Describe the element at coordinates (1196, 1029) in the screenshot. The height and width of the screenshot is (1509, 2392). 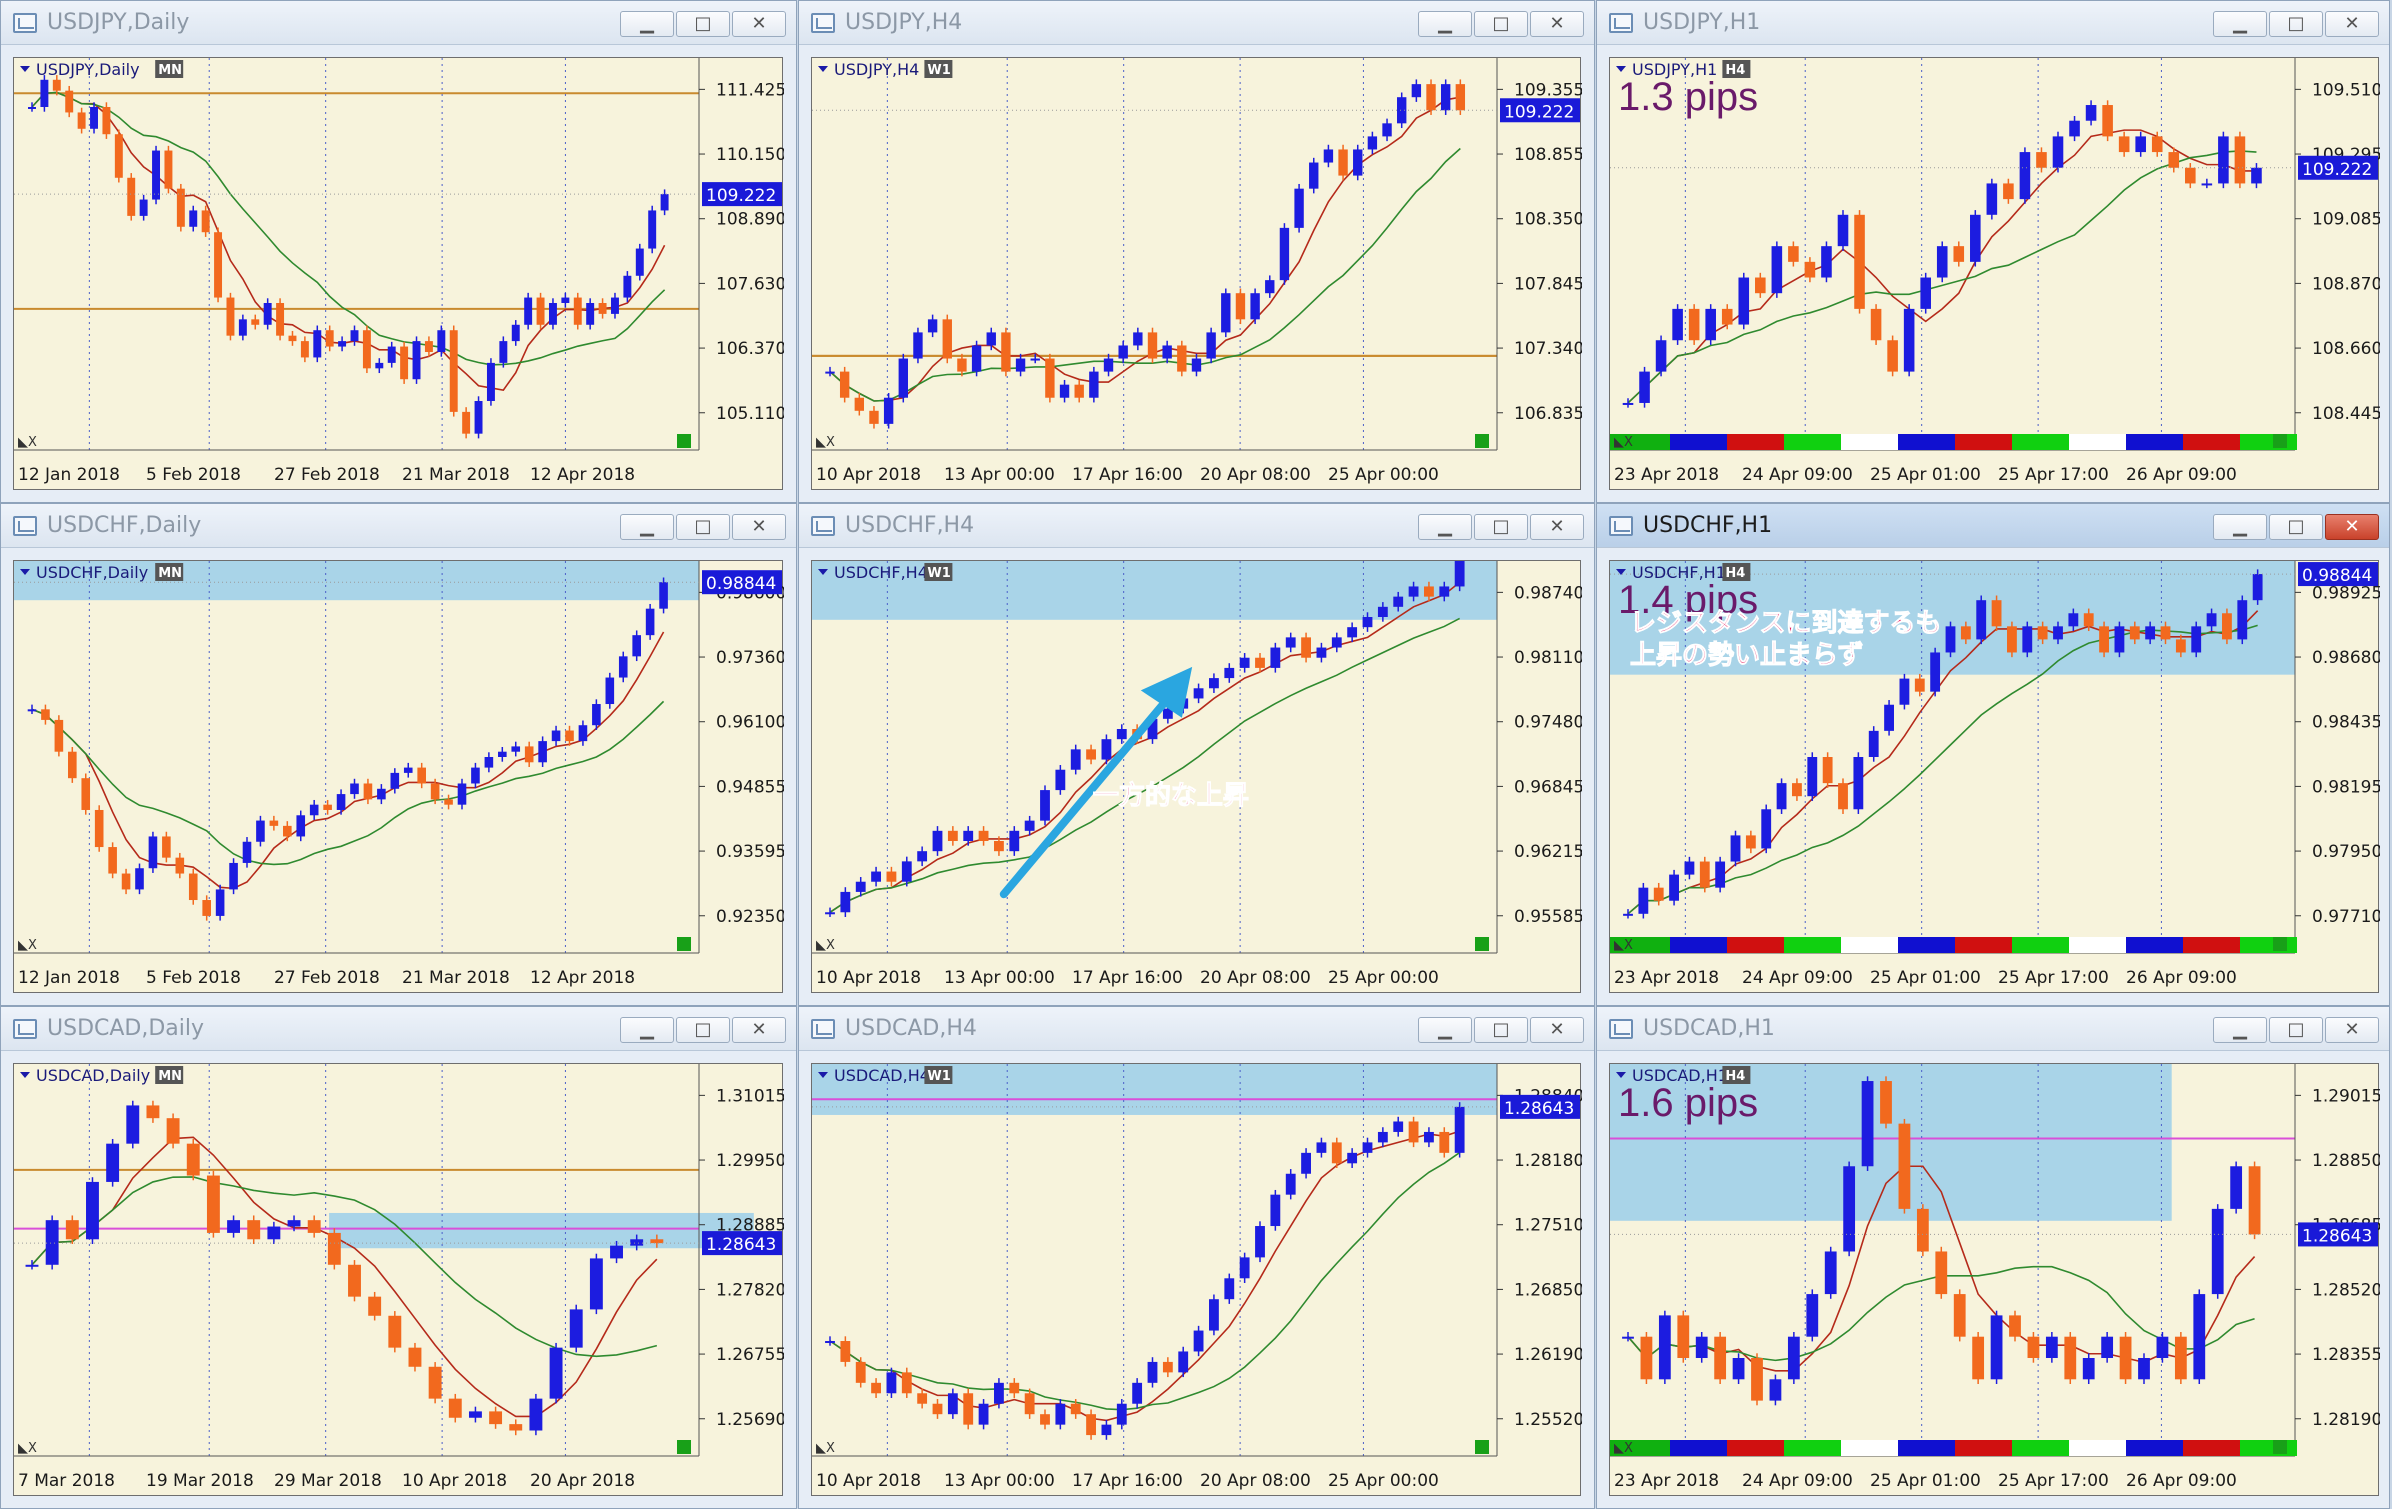
I see `window-titlebar: USDCAD,H4 ▁ □ ✕` at that location.